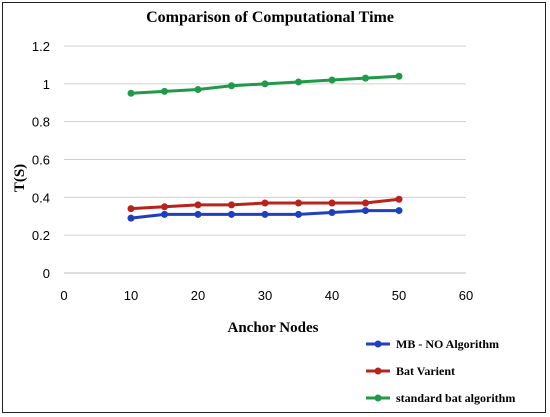 This screenshot has width=550, height=417. What do you see at coordinates (273, 328) in the screenshot?
I see `x-axis-label: Anchor Nodes` at bounding box center [273, 328].